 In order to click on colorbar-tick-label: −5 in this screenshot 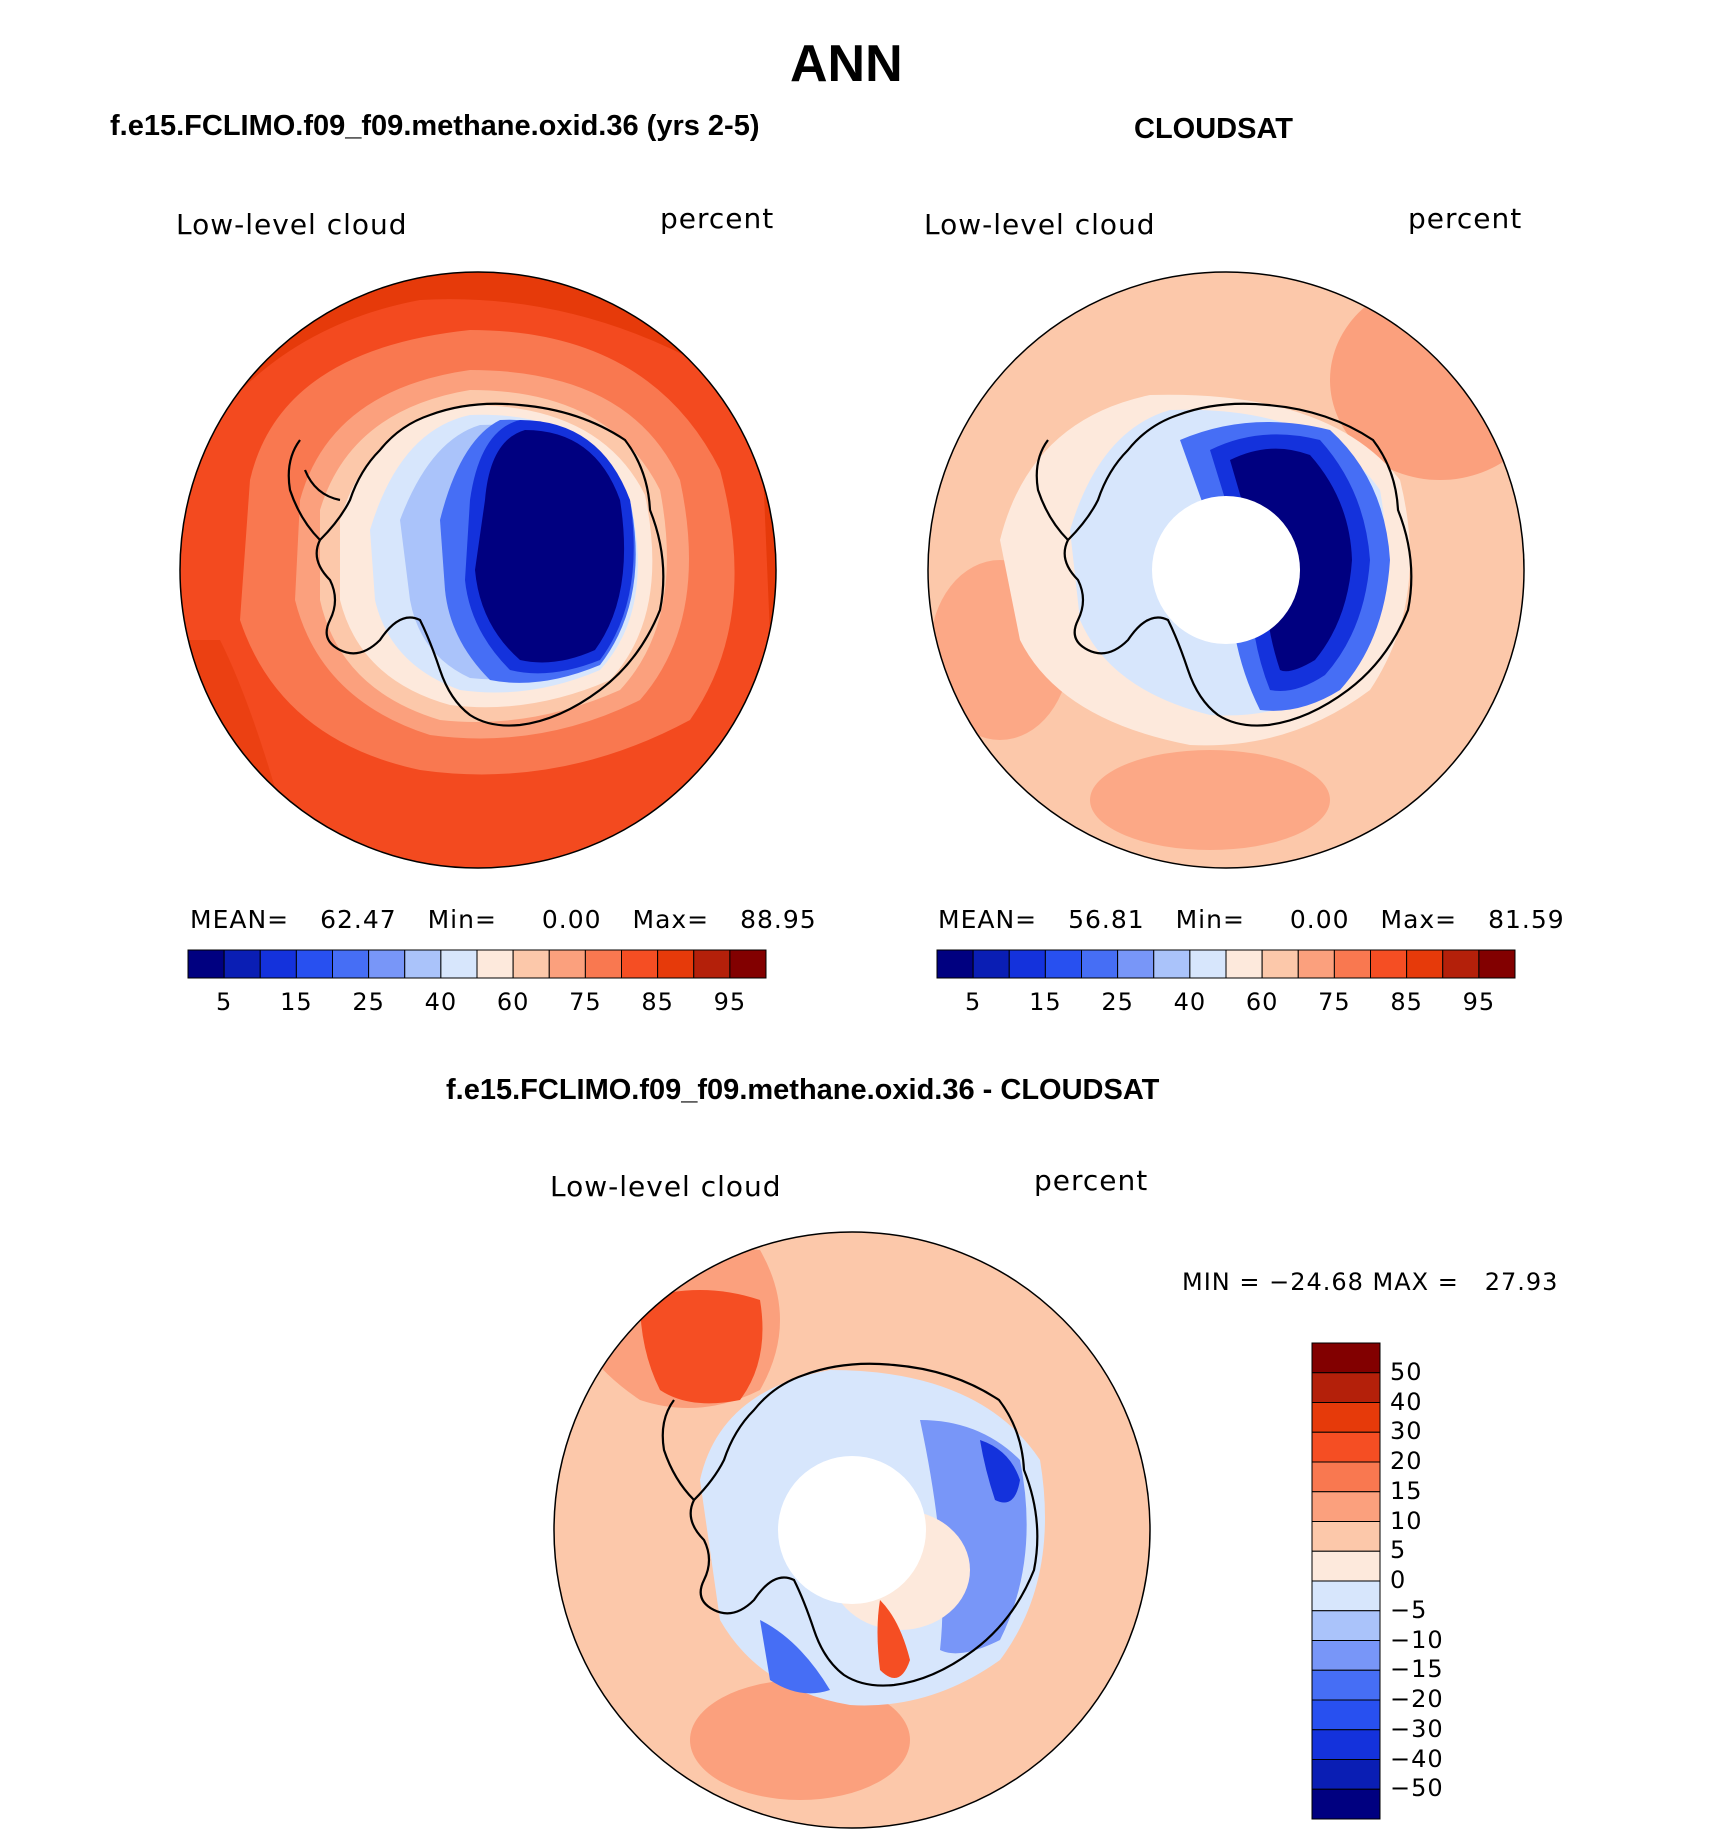, I will do `click(1409, 1609)`.